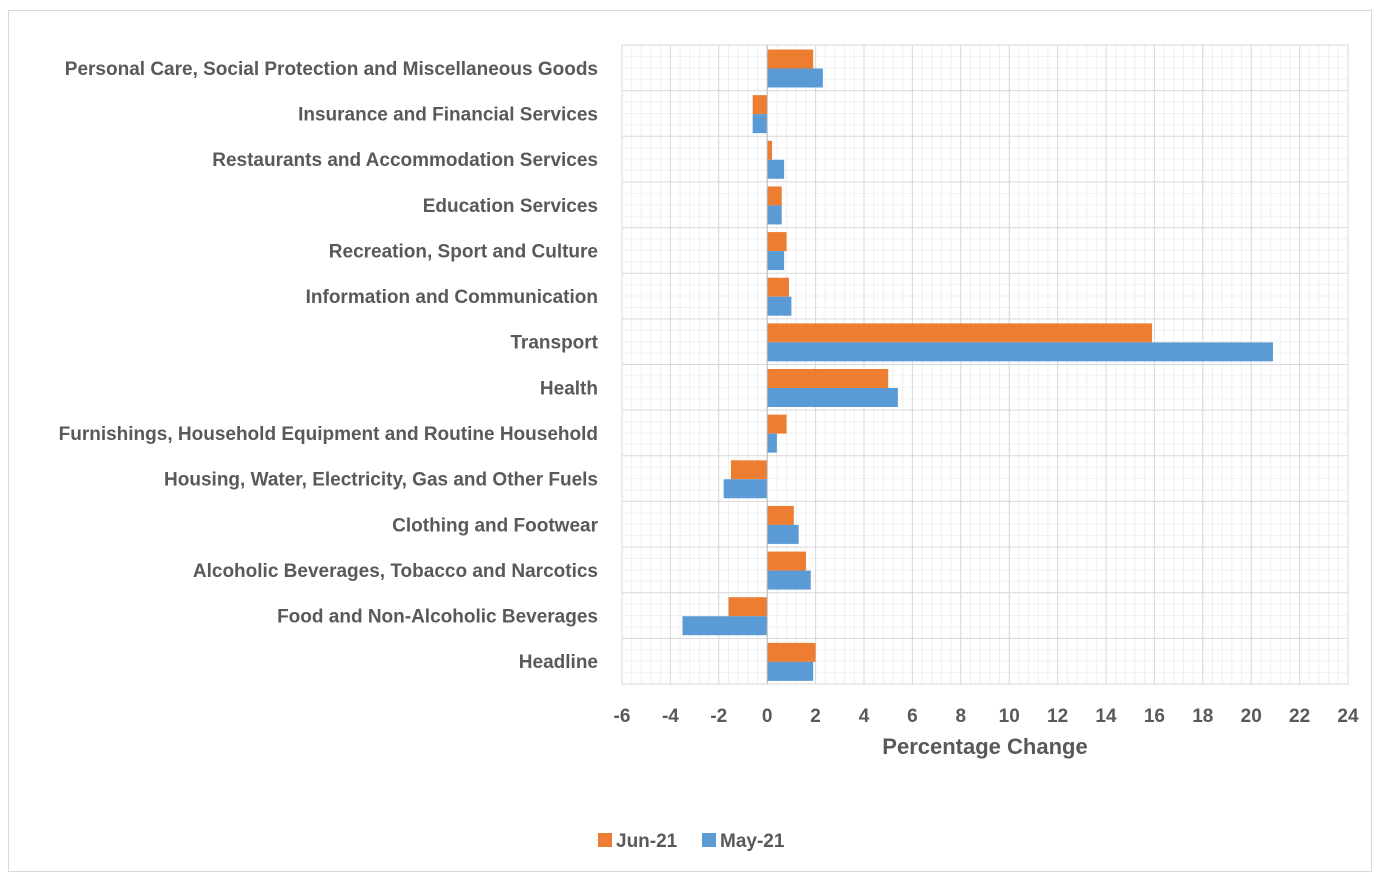  Describe the element at coordinates (437, 617) in the screenshot. I see `category-label: Food and Non-Alcoholic Beverages` at that location.